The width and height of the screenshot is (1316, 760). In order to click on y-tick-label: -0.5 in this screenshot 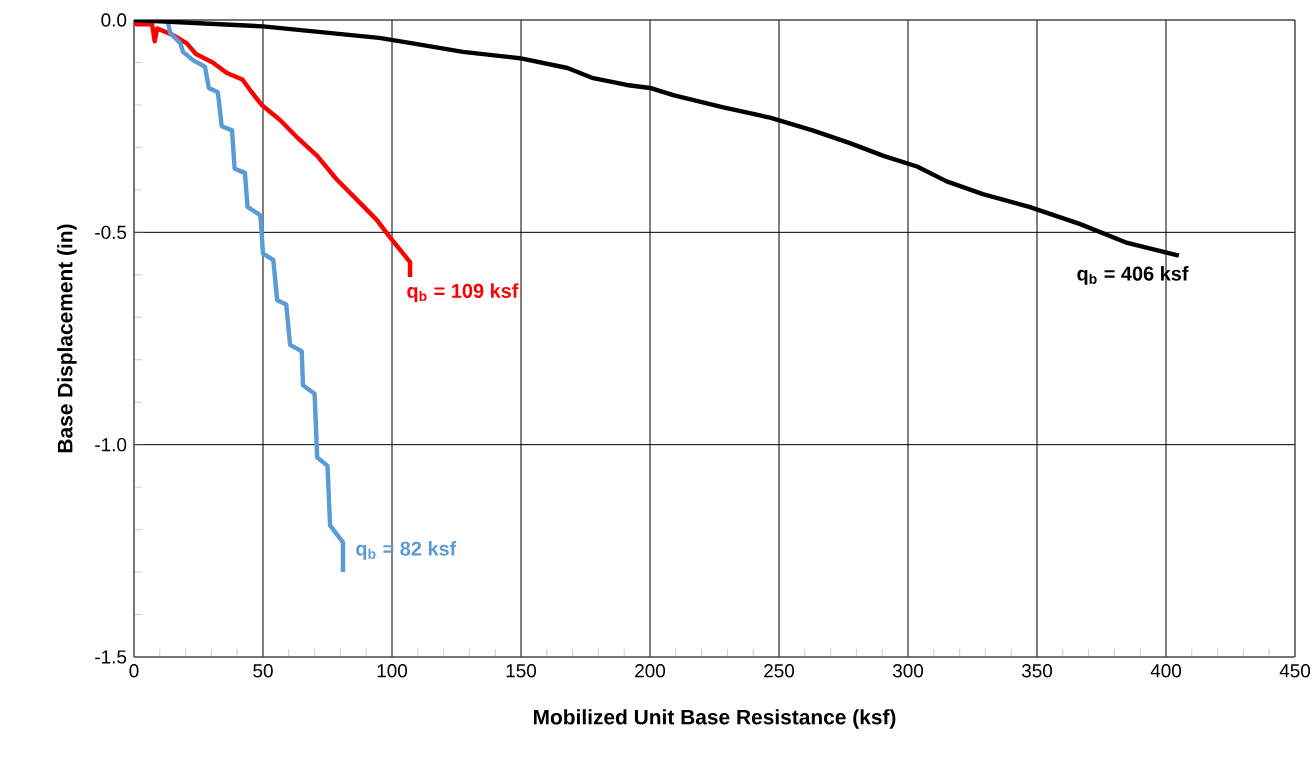, I will do `click(111, 232)`.